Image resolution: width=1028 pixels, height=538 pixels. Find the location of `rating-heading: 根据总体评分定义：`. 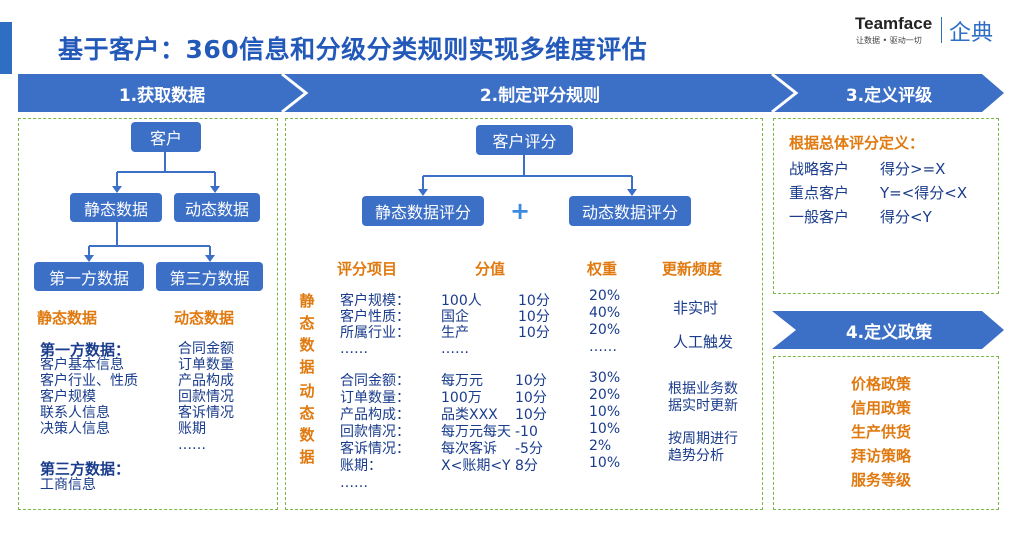

rating-heading: 根据总体评分定义： is located at coordinates (857, 143).